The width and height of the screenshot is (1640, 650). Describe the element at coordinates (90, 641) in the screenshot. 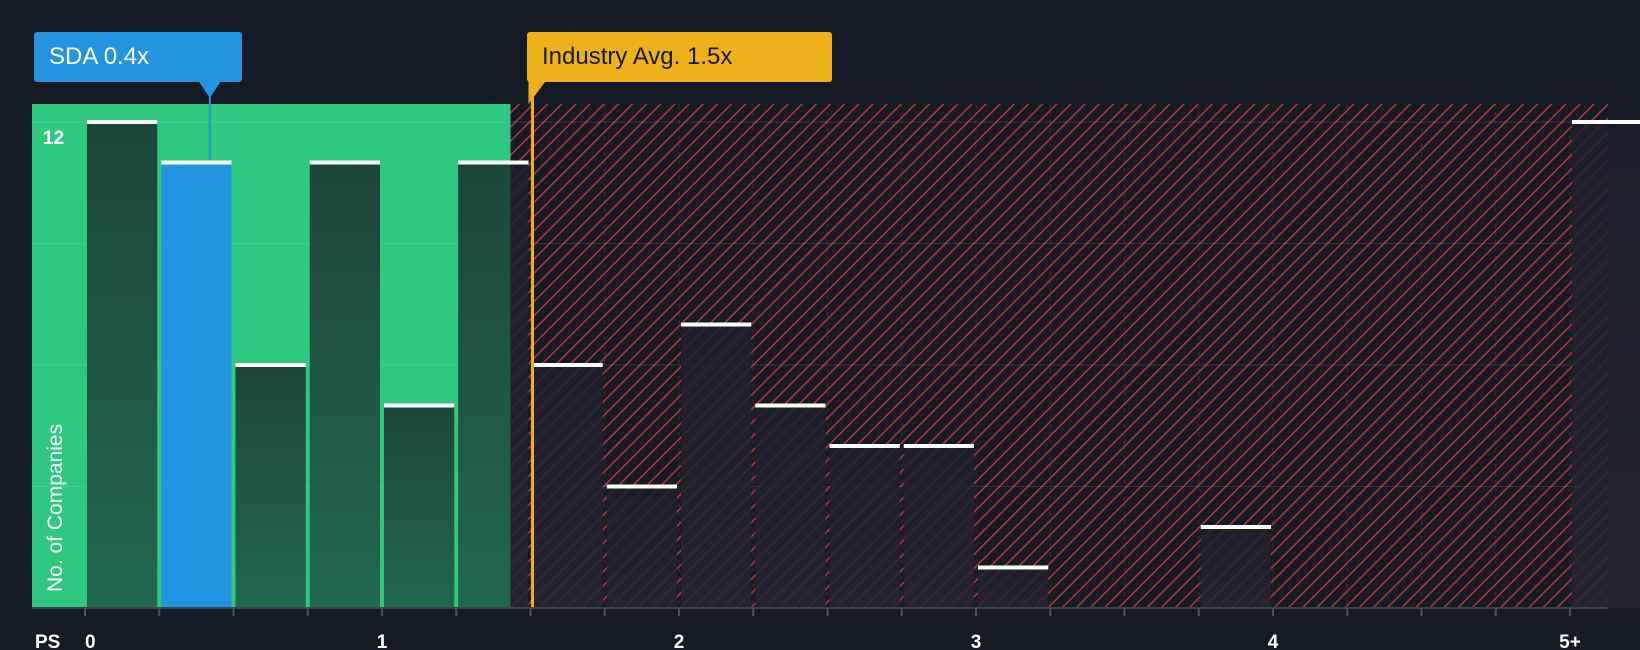

I see `x-tick-label-0: 0` at that location.